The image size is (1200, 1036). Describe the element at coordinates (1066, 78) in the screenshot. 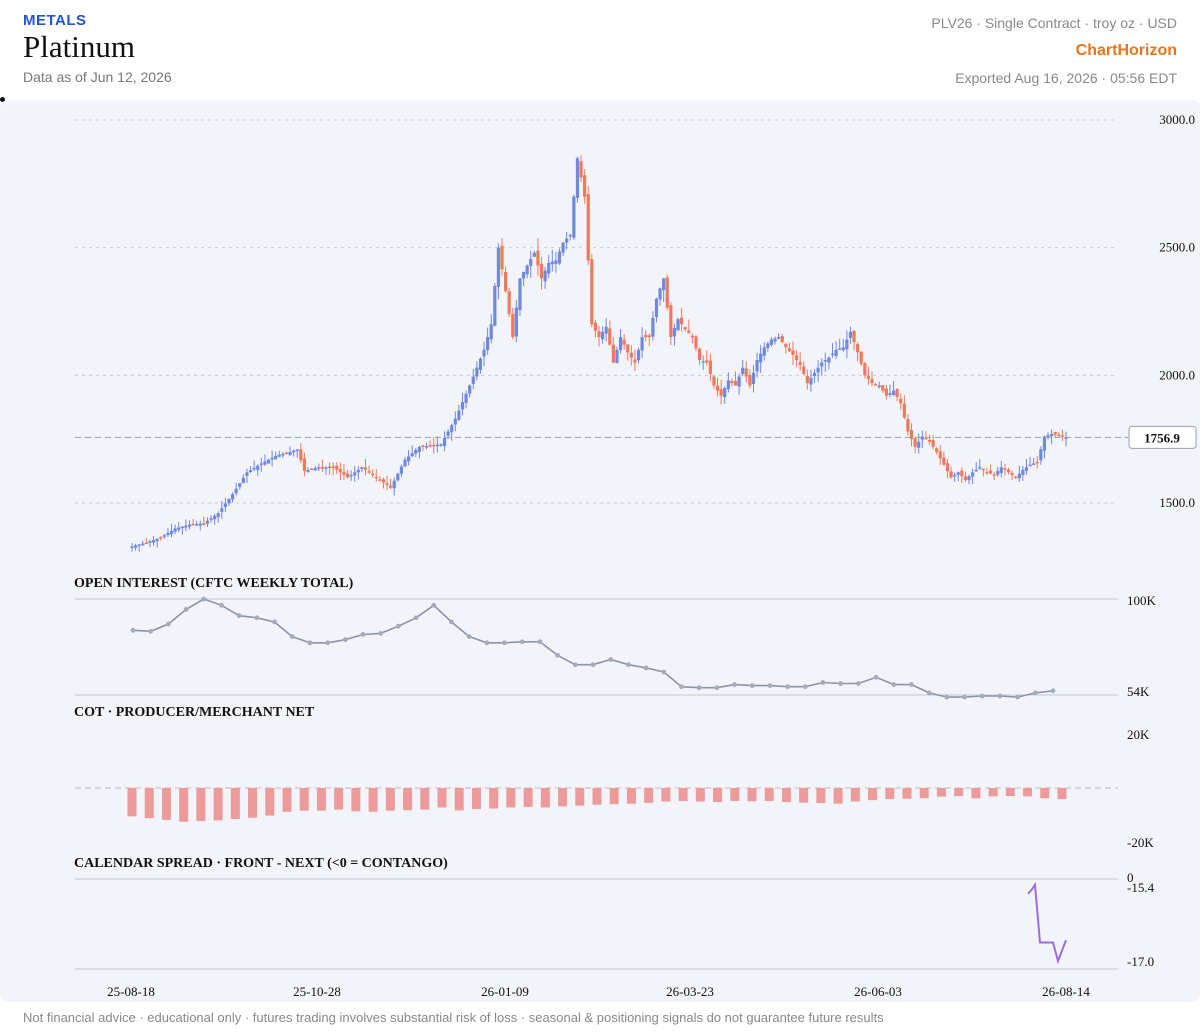

I see `export-timestamp: Exported Aug 16, 2026 · 05:56 EDT` at that location.